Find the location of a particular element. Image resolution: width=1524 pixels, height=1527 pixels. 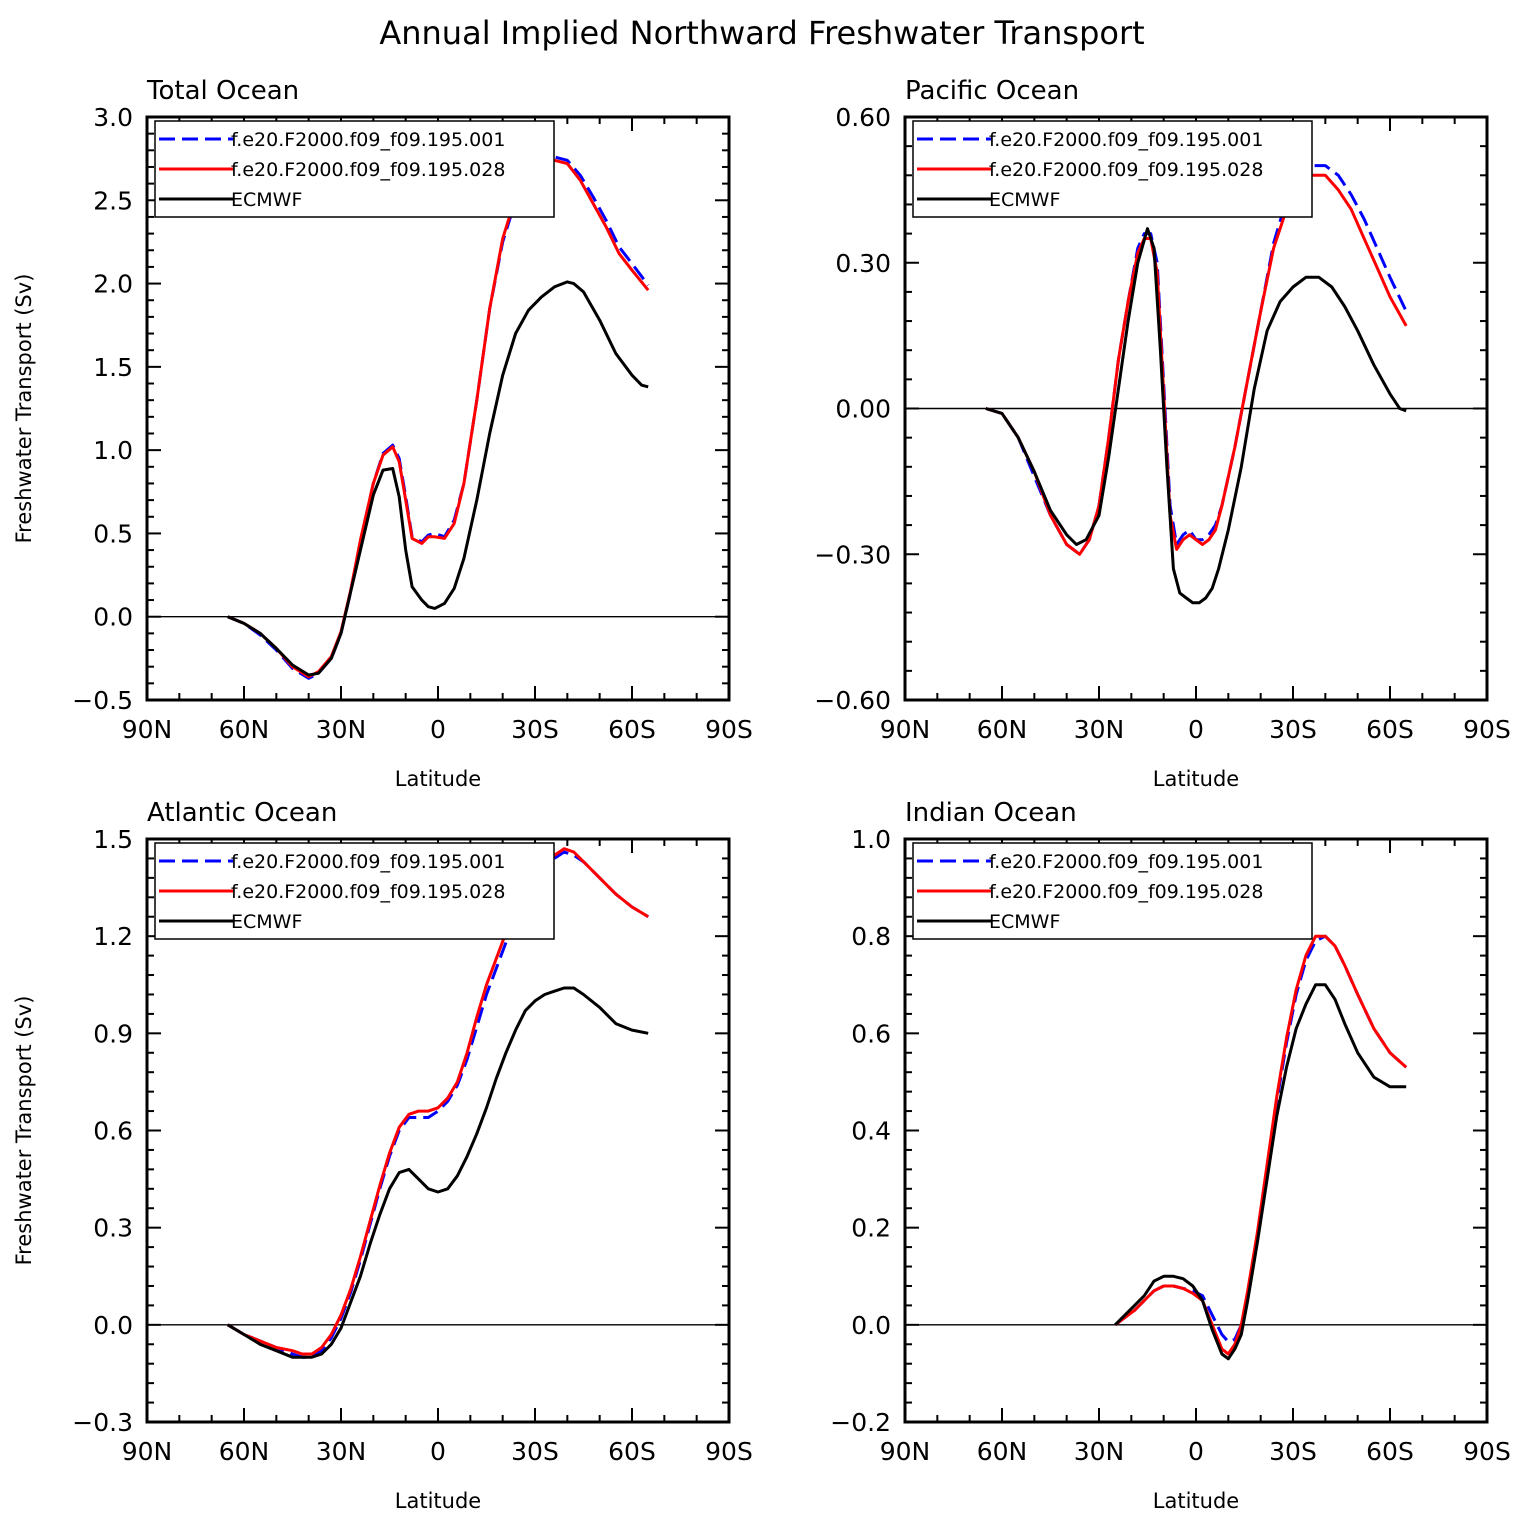

y-tick-label: 1.2 is located at coordinates (113, 936).